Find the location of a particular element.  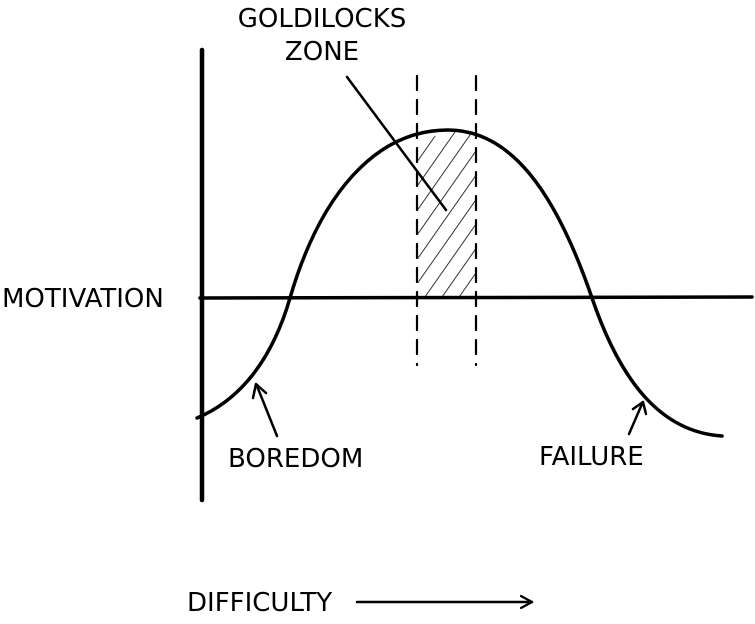

zone-label-line1: GOLDILOCKS is located at coordinates (322, 19).